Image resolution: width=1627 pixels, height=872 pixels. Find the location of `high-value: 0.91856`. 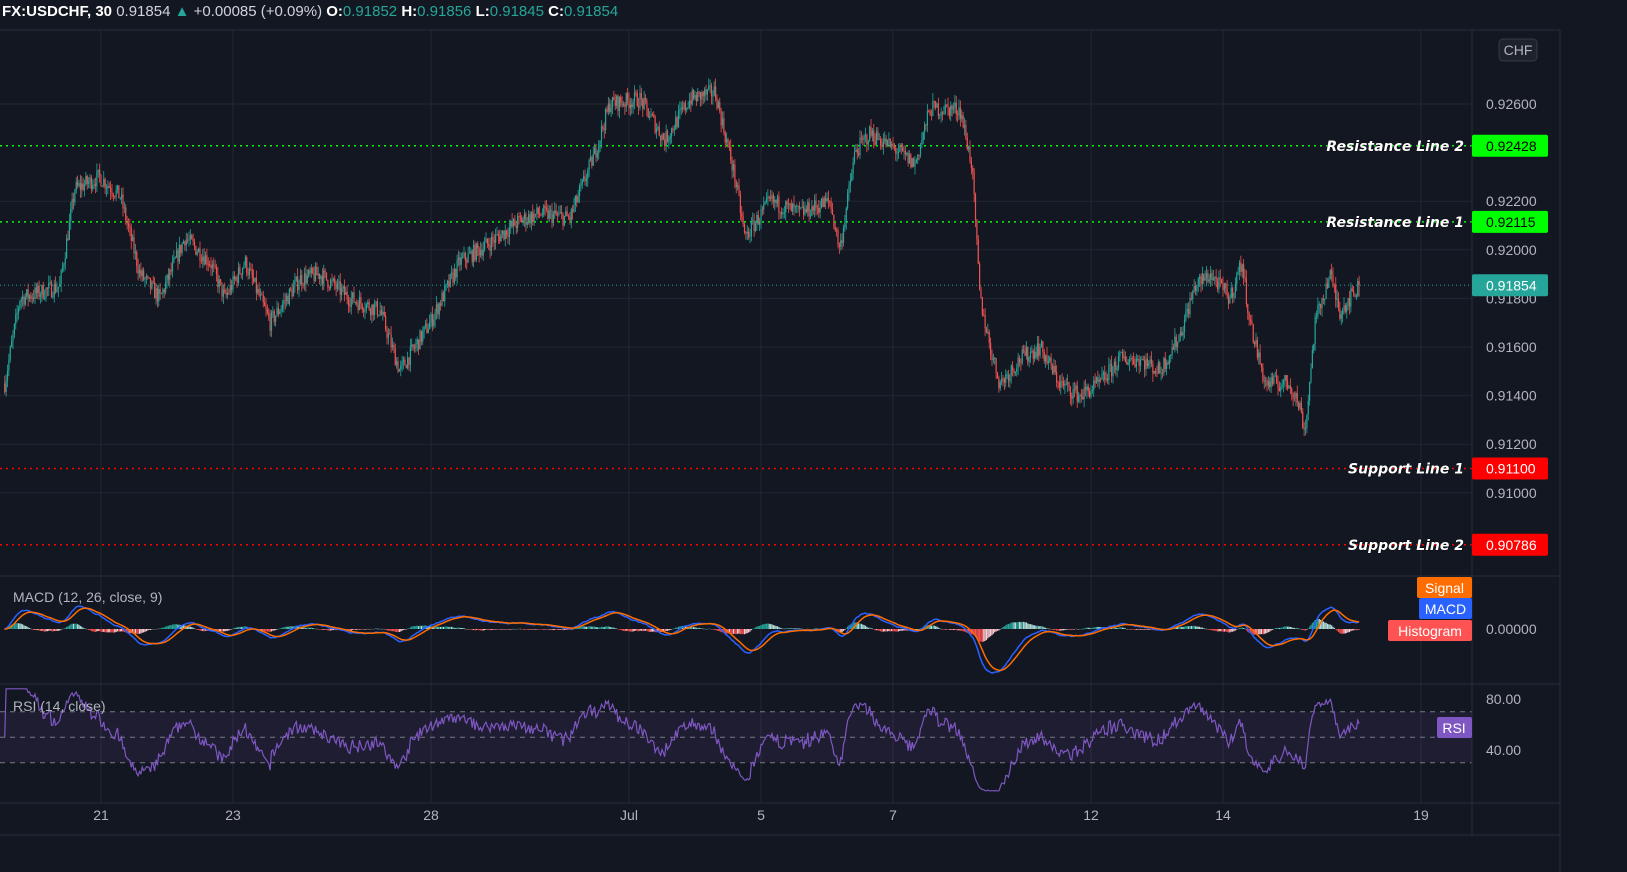

high-value: 0.91856 is located at coordinates (444, 11).